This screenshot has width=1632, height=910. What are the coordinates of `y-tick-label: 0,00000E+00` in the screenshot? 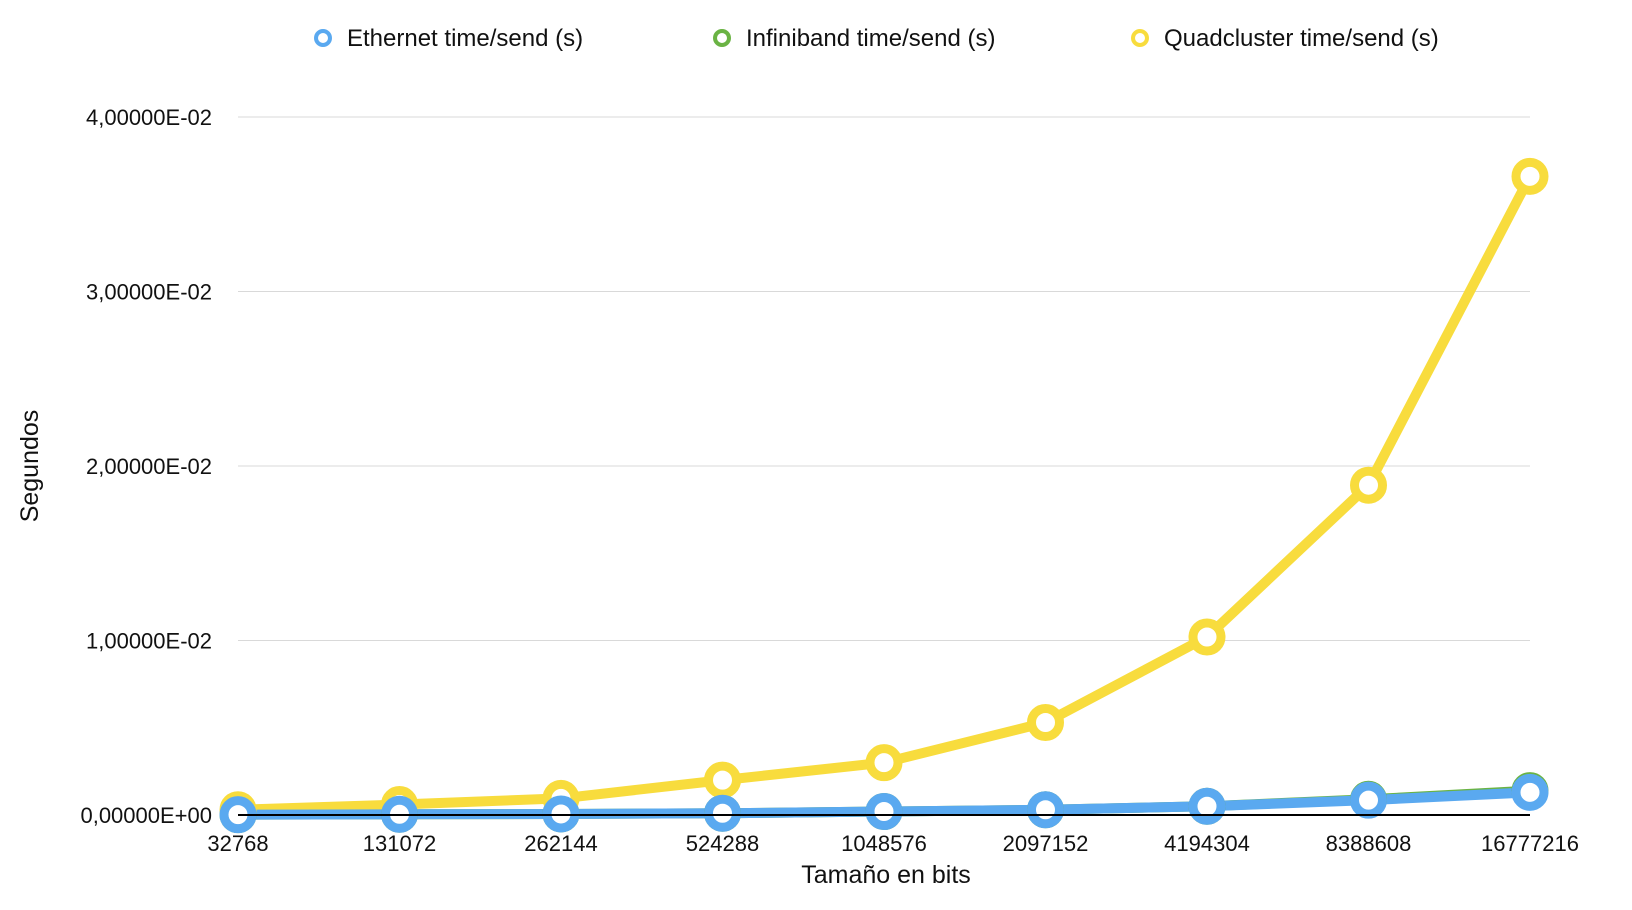 It's located at (146, 815).